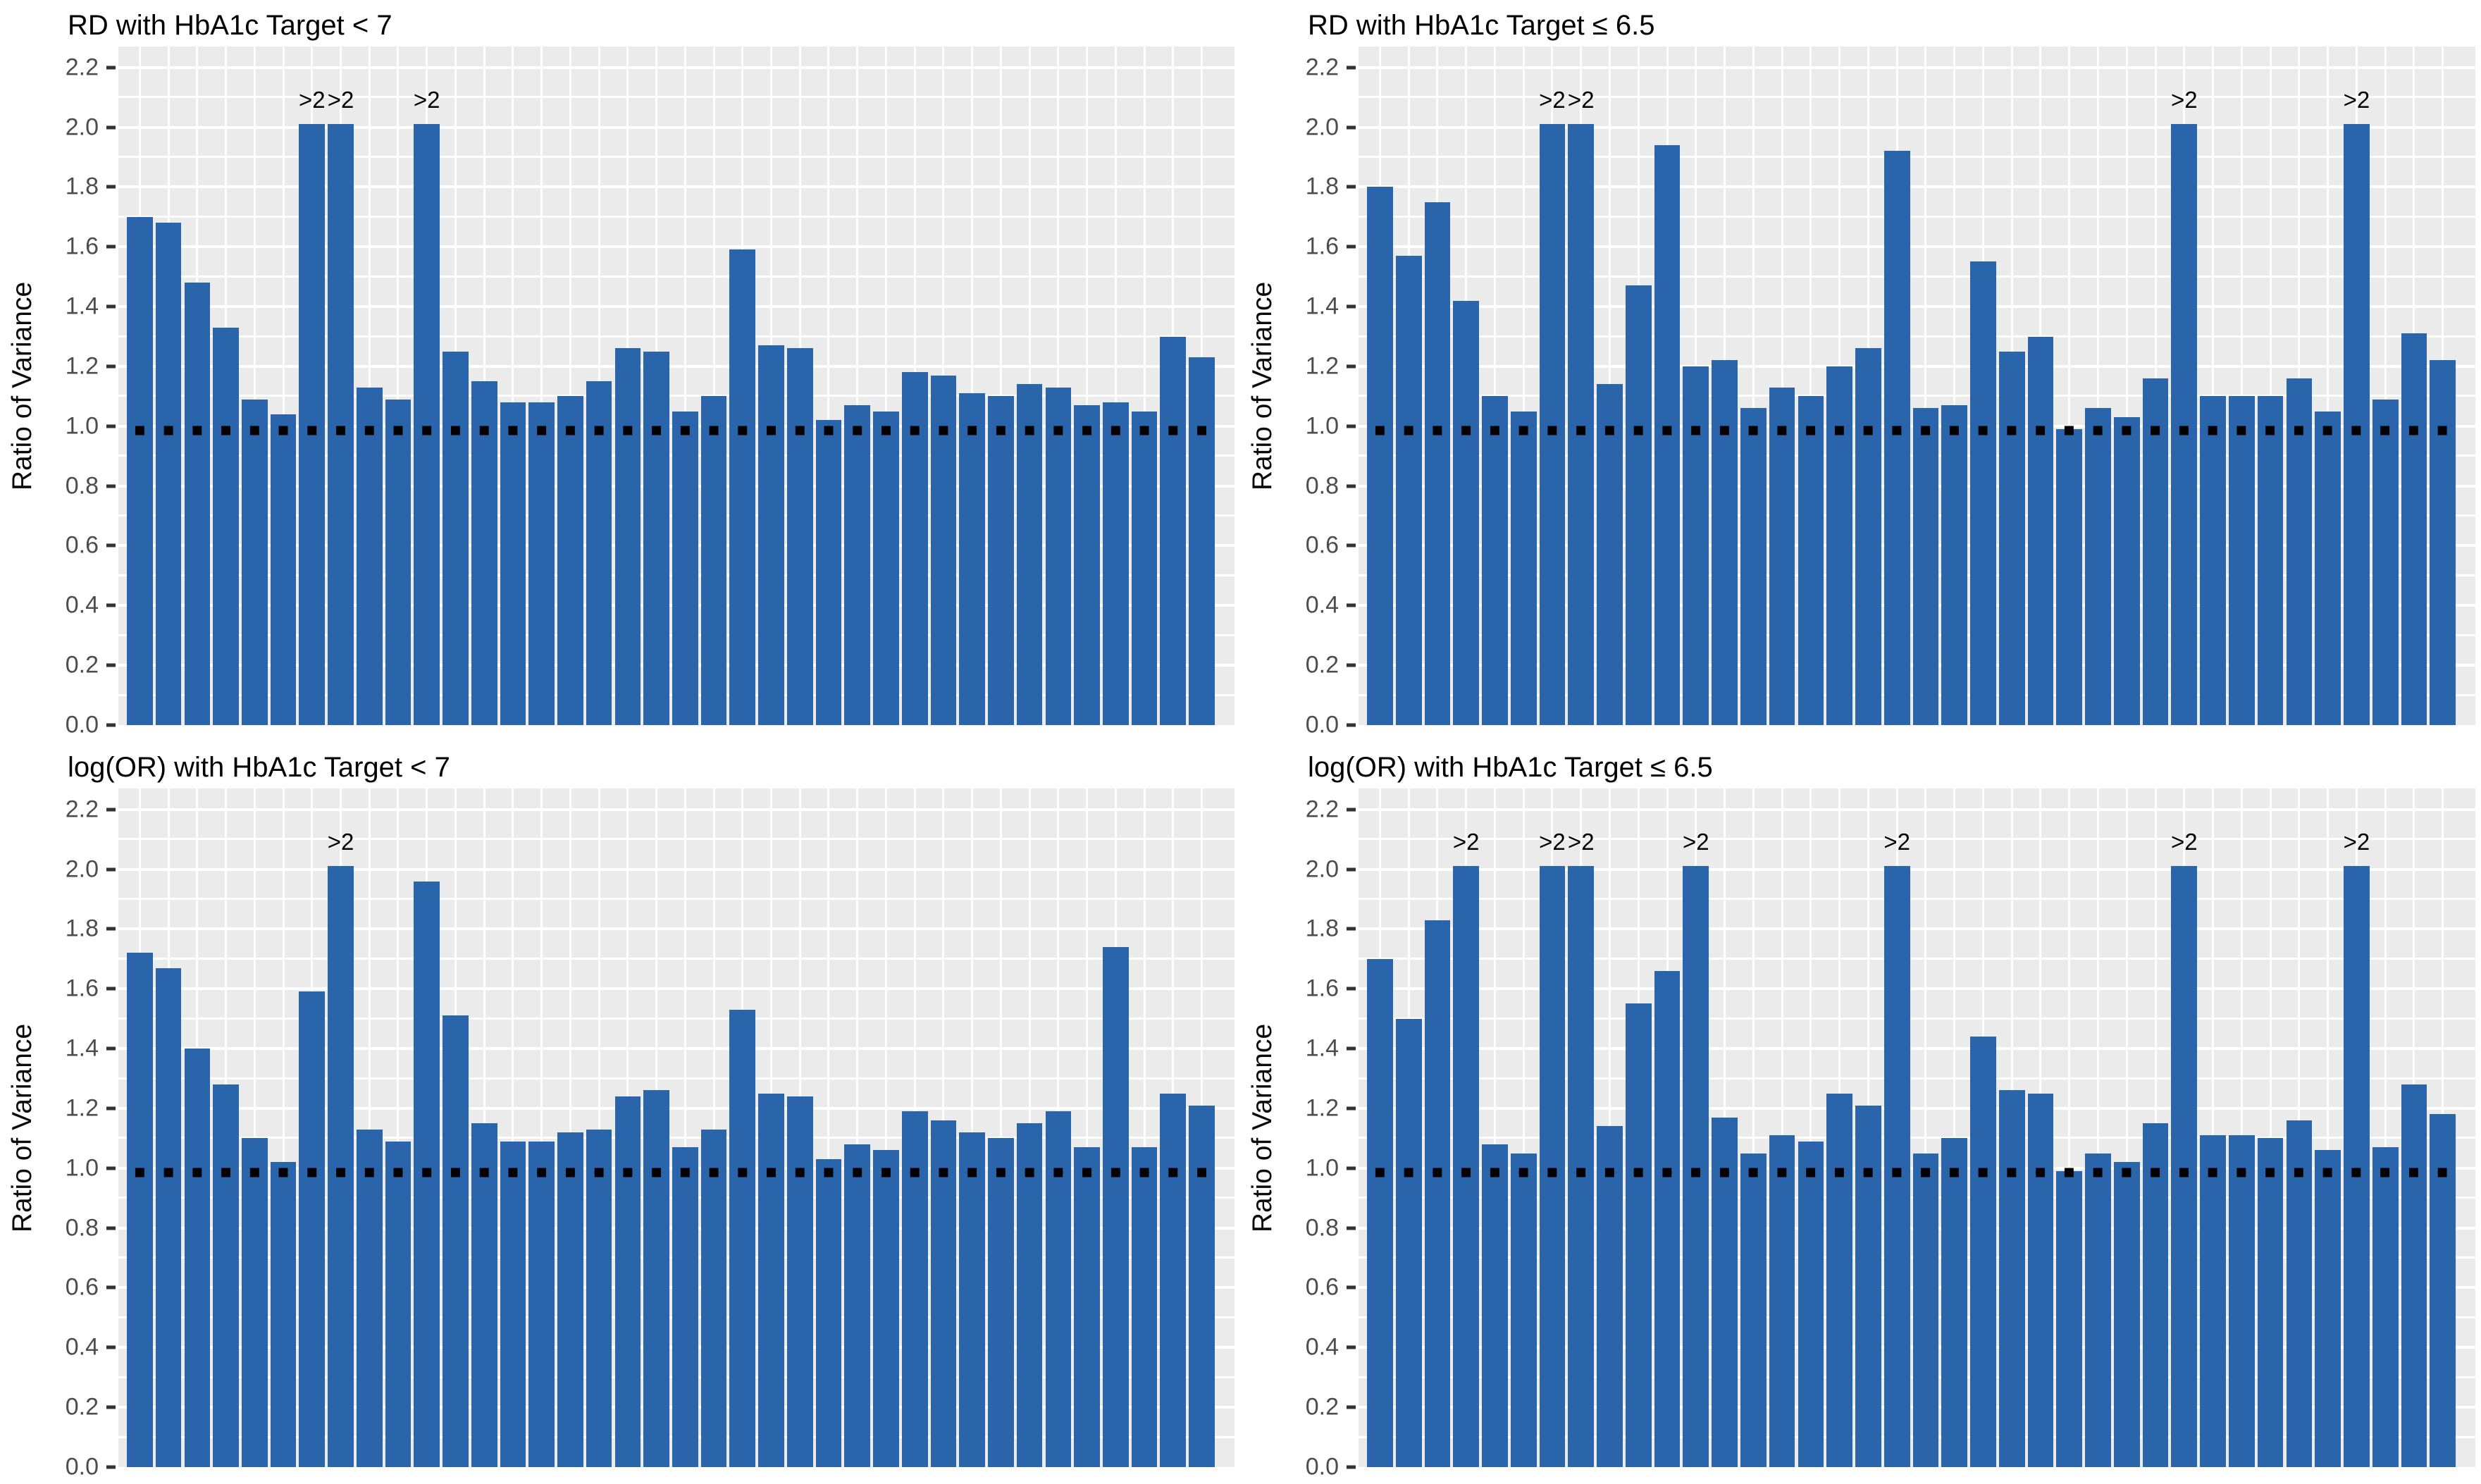 The image size is (2481, 1484). I want to click on y-tick-label: 0.6, so click(82, 545).